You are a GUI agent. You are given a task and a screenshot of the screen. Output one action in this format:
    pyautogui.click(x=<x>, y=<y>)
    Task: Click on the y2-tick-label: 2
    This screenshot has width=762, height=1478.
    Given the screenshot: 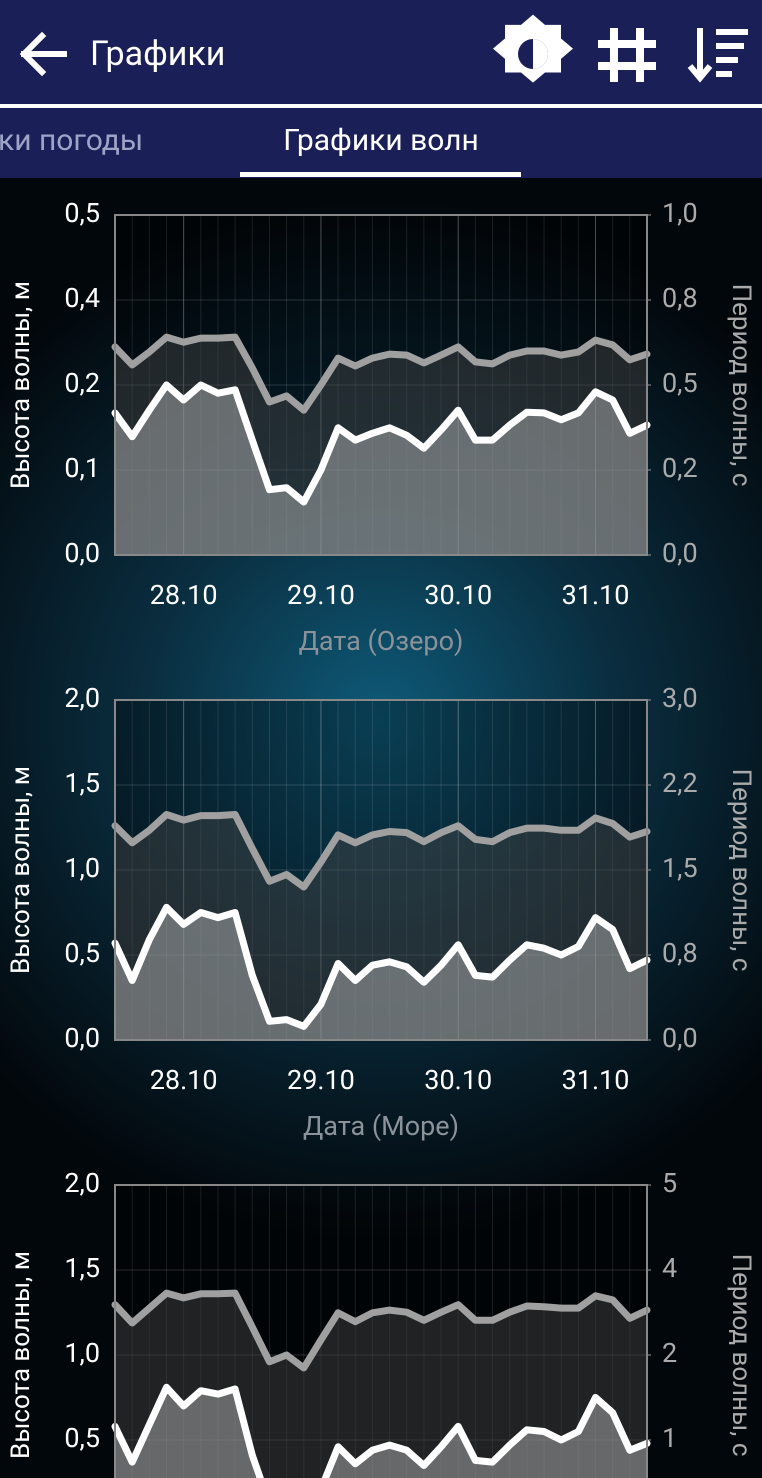 What is the action you would take?
    pyautogui.click(x=669, y=1353)
    